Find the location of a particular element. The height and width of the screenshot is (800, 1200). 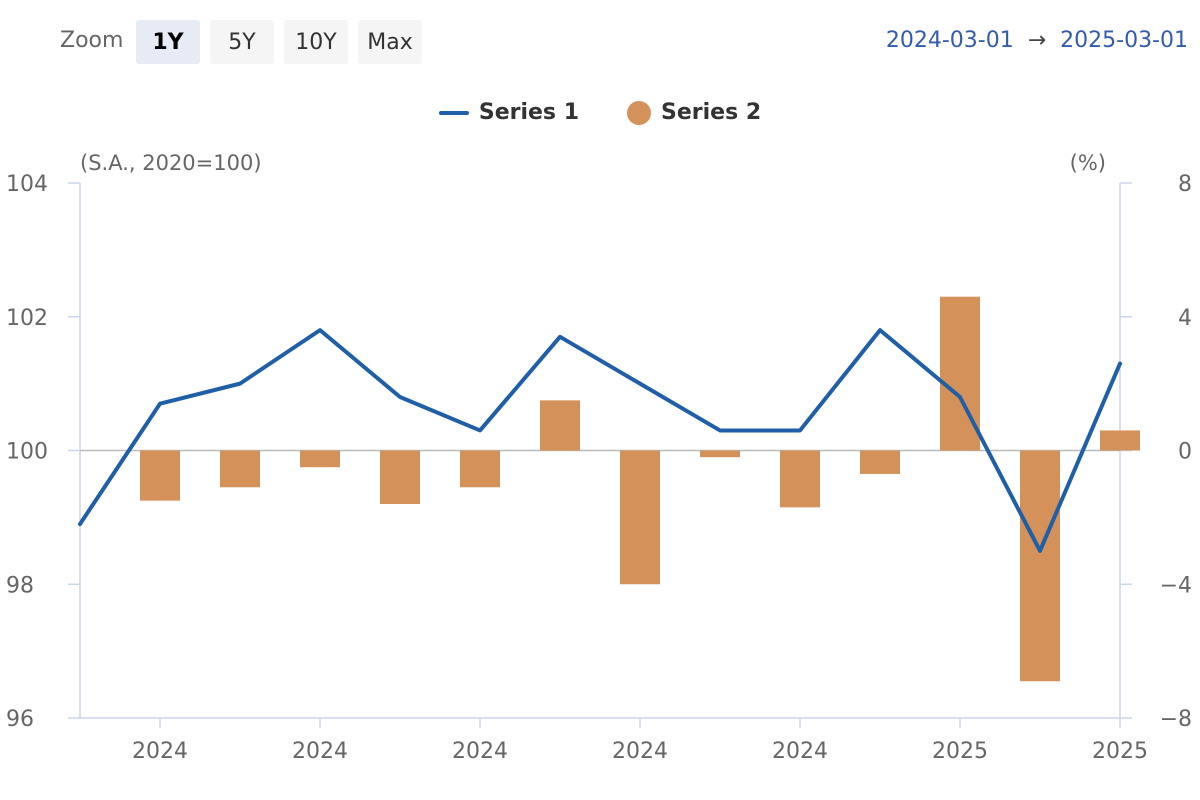

legend-line-swatch-icon is located at coordinates (453, 112).